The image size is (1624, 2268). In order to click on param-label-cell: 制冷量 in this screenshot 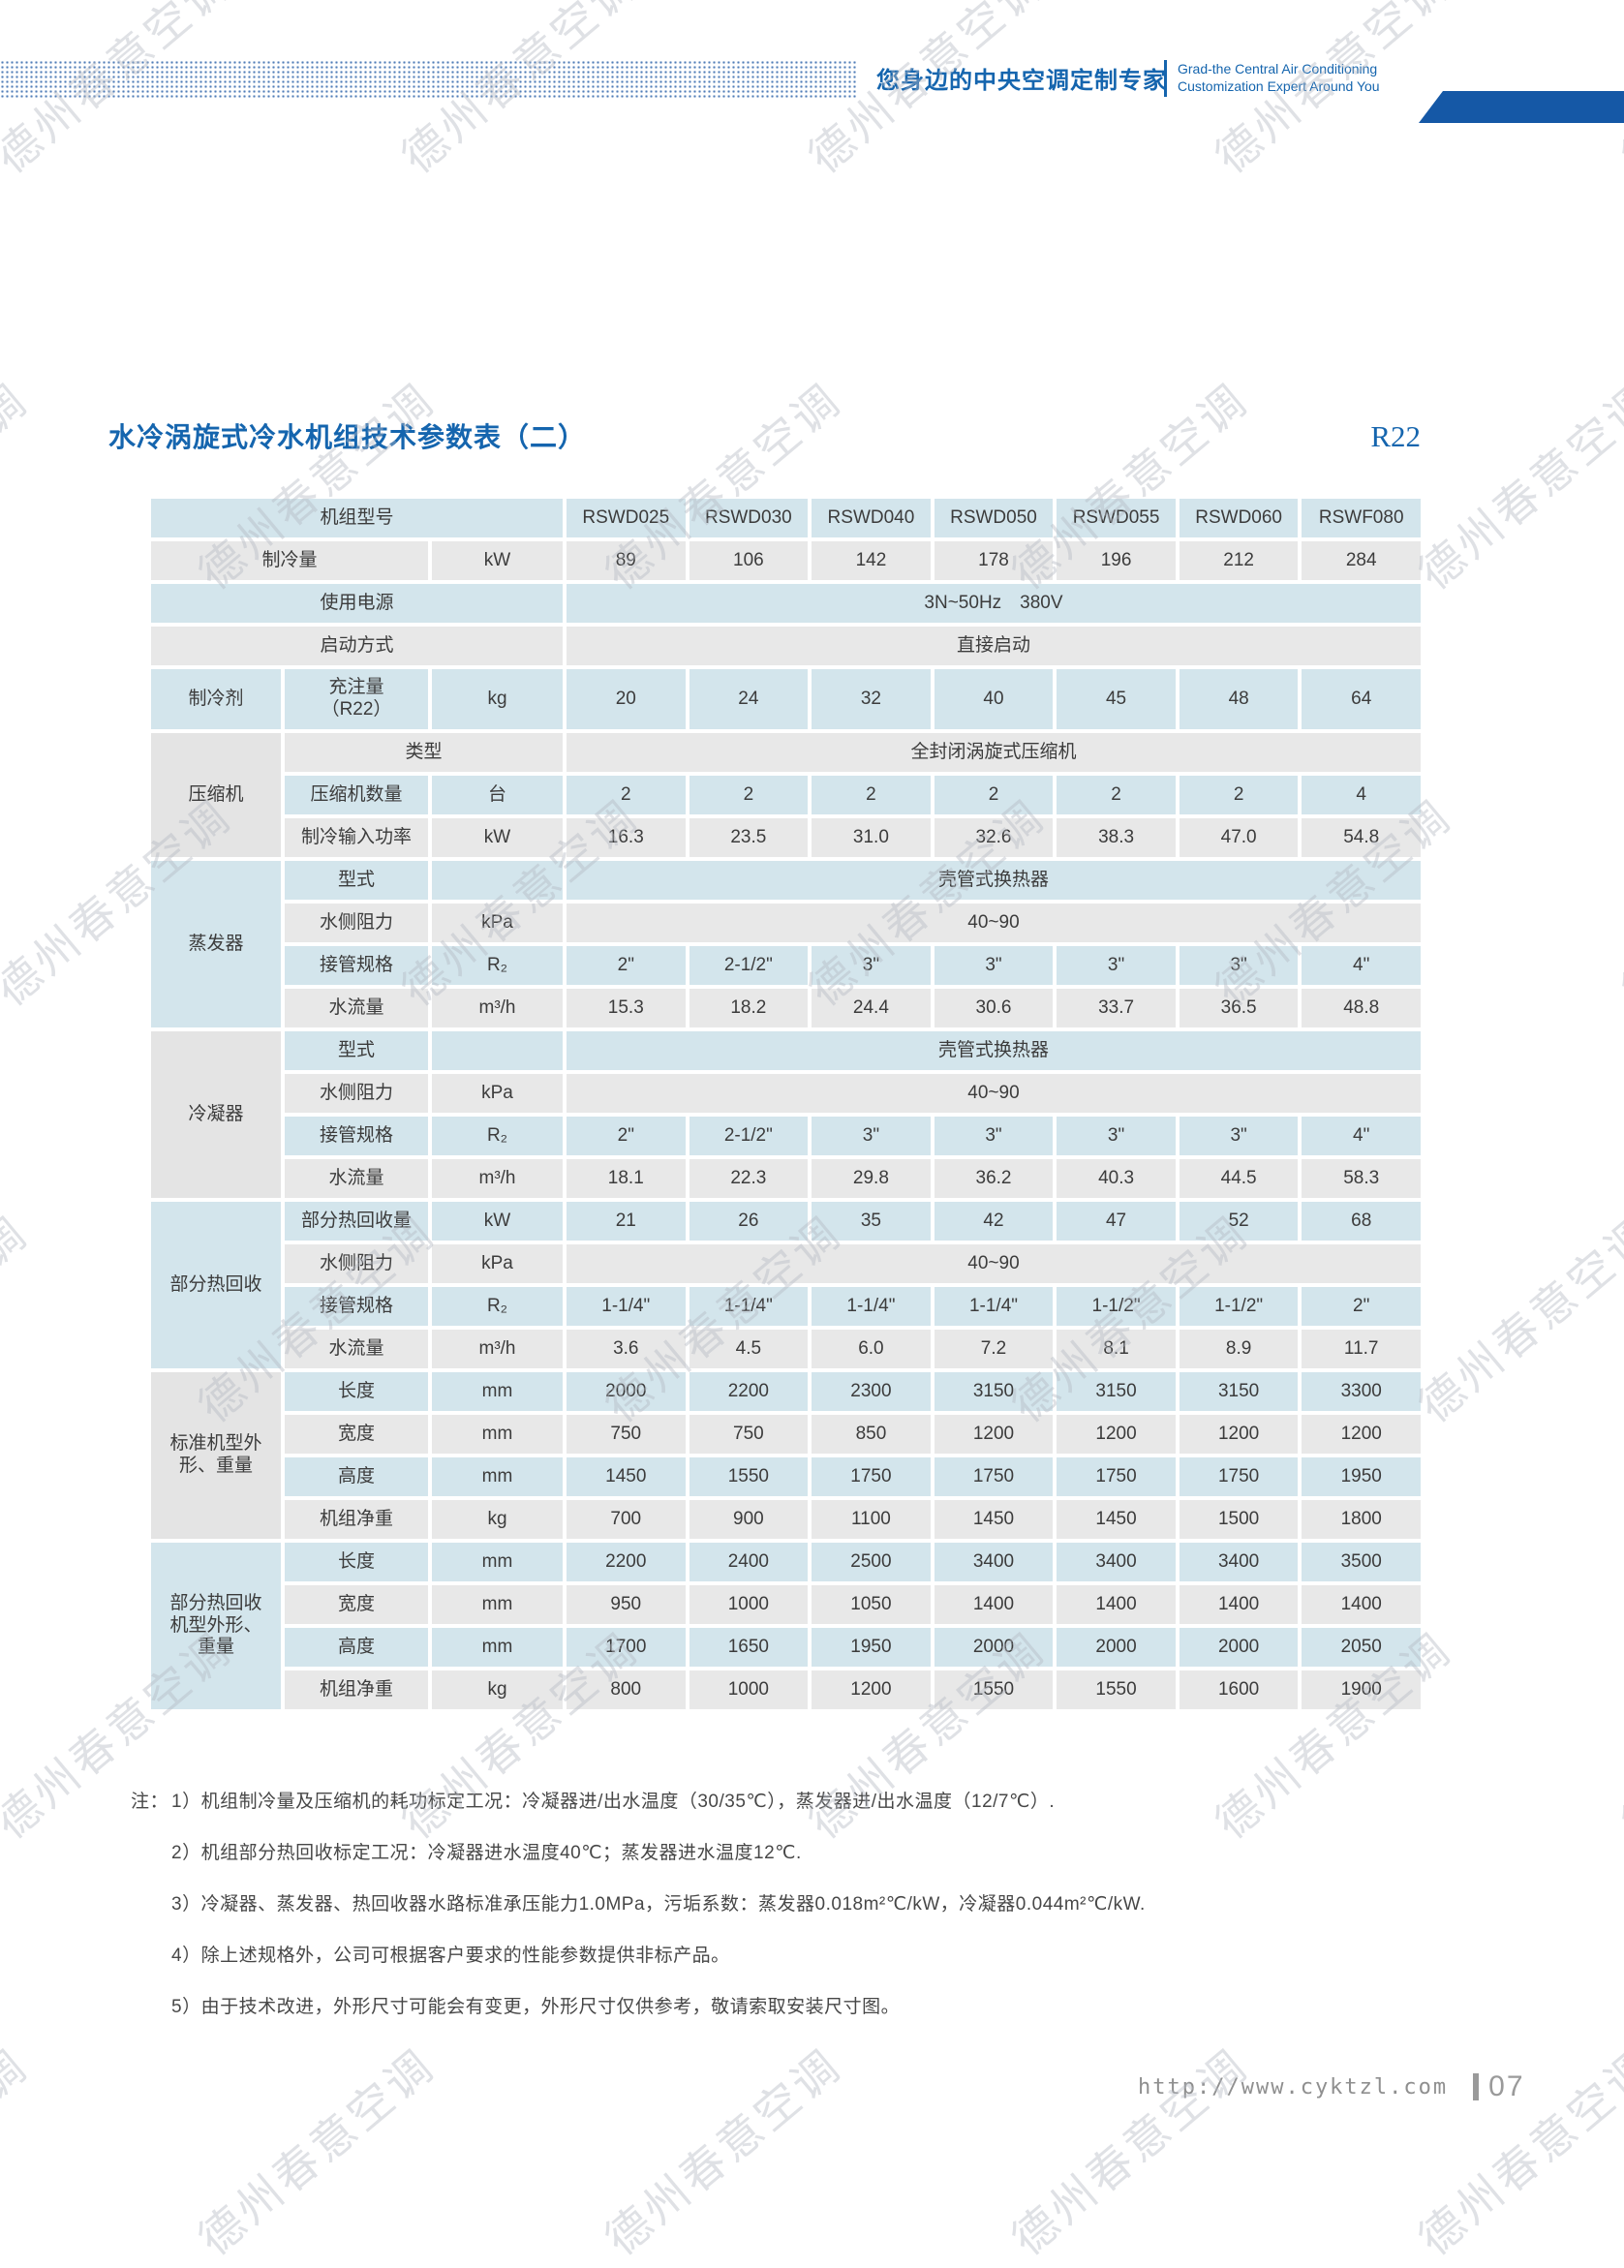, I will do `click(289, 561)`.